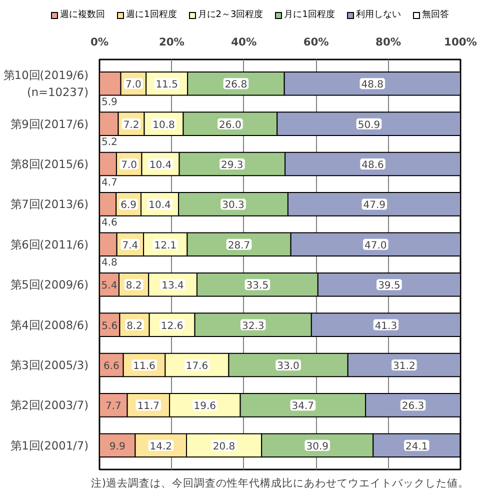  I want to click on data-label: 10.8, so click(163, 125).